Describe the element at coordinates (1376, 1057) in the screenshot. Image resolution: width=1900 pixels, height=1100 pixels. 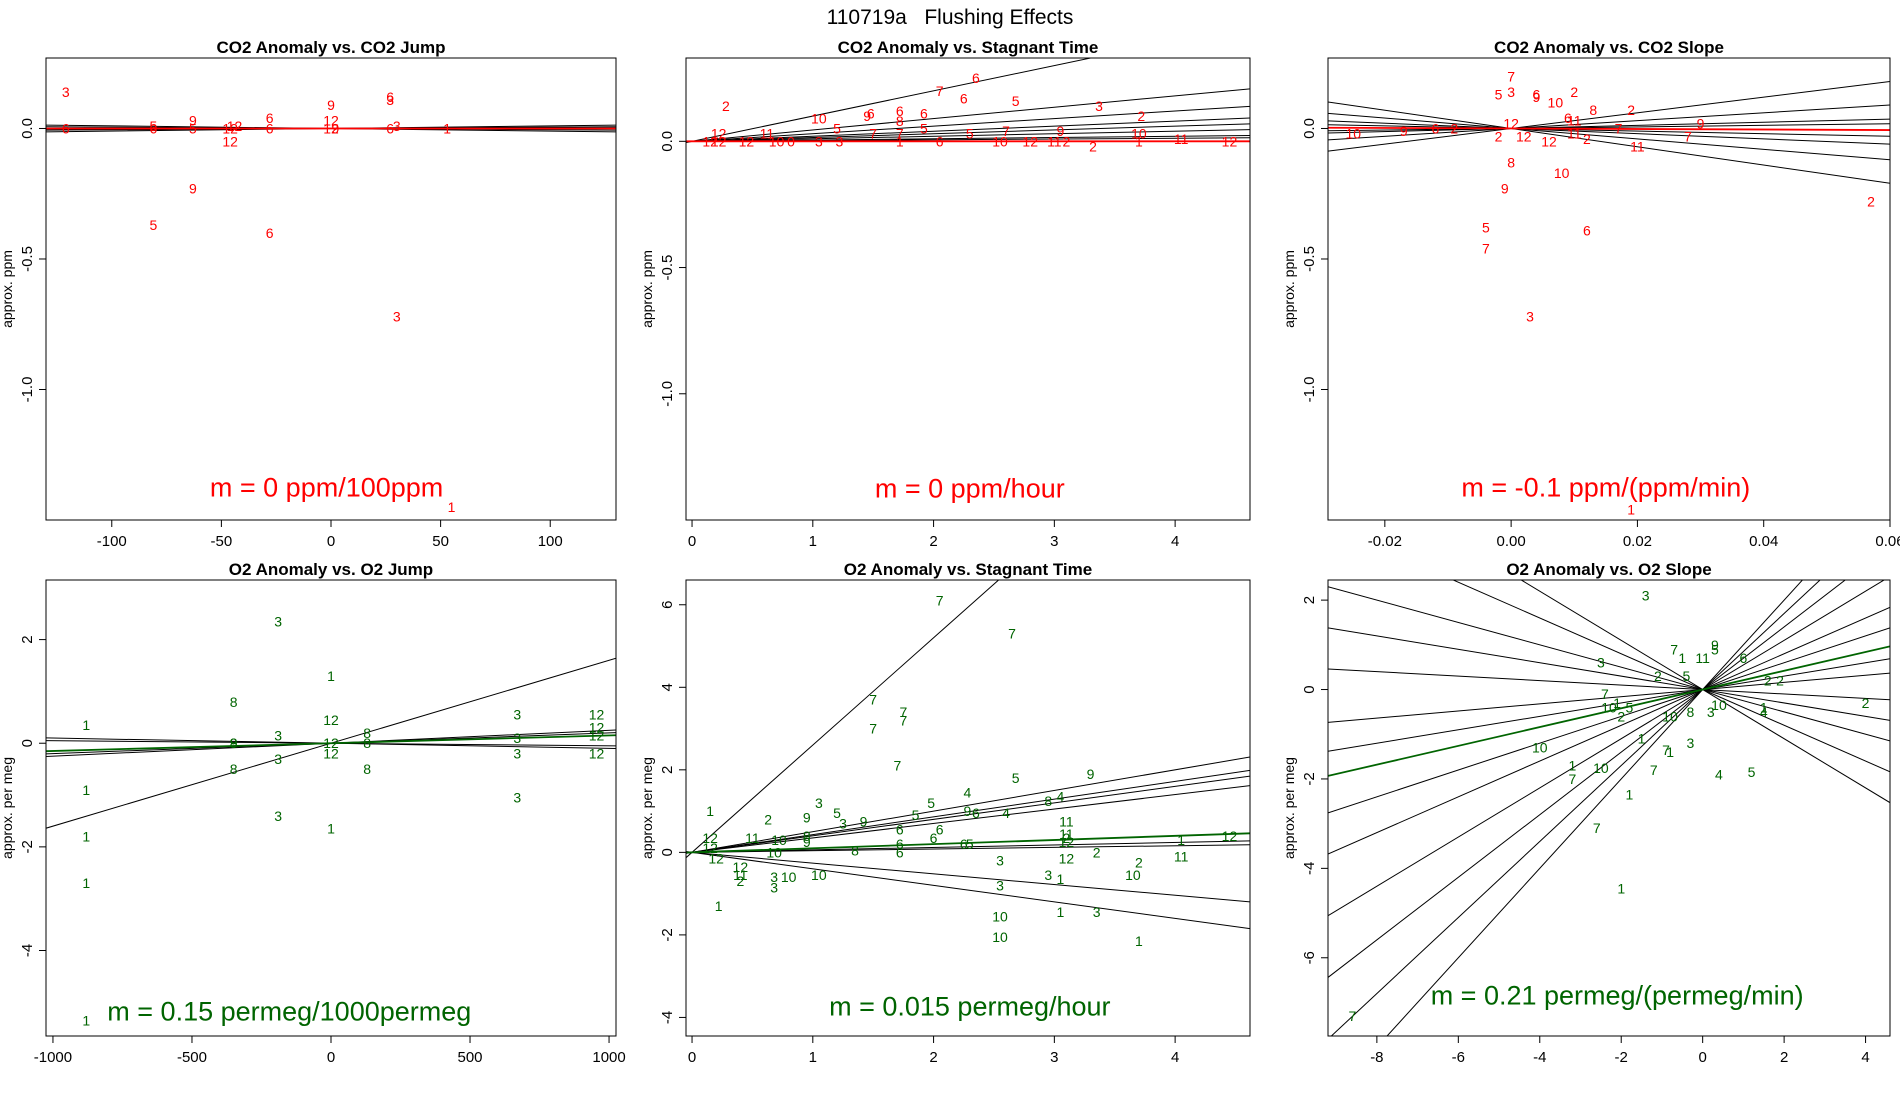
I see `x-tick-label: -8` at that location.